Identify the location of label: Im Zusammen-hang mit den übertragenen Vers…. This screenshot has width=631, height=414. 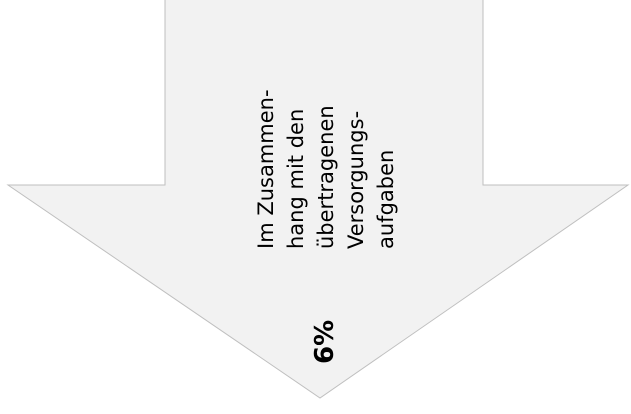
(326, 169).